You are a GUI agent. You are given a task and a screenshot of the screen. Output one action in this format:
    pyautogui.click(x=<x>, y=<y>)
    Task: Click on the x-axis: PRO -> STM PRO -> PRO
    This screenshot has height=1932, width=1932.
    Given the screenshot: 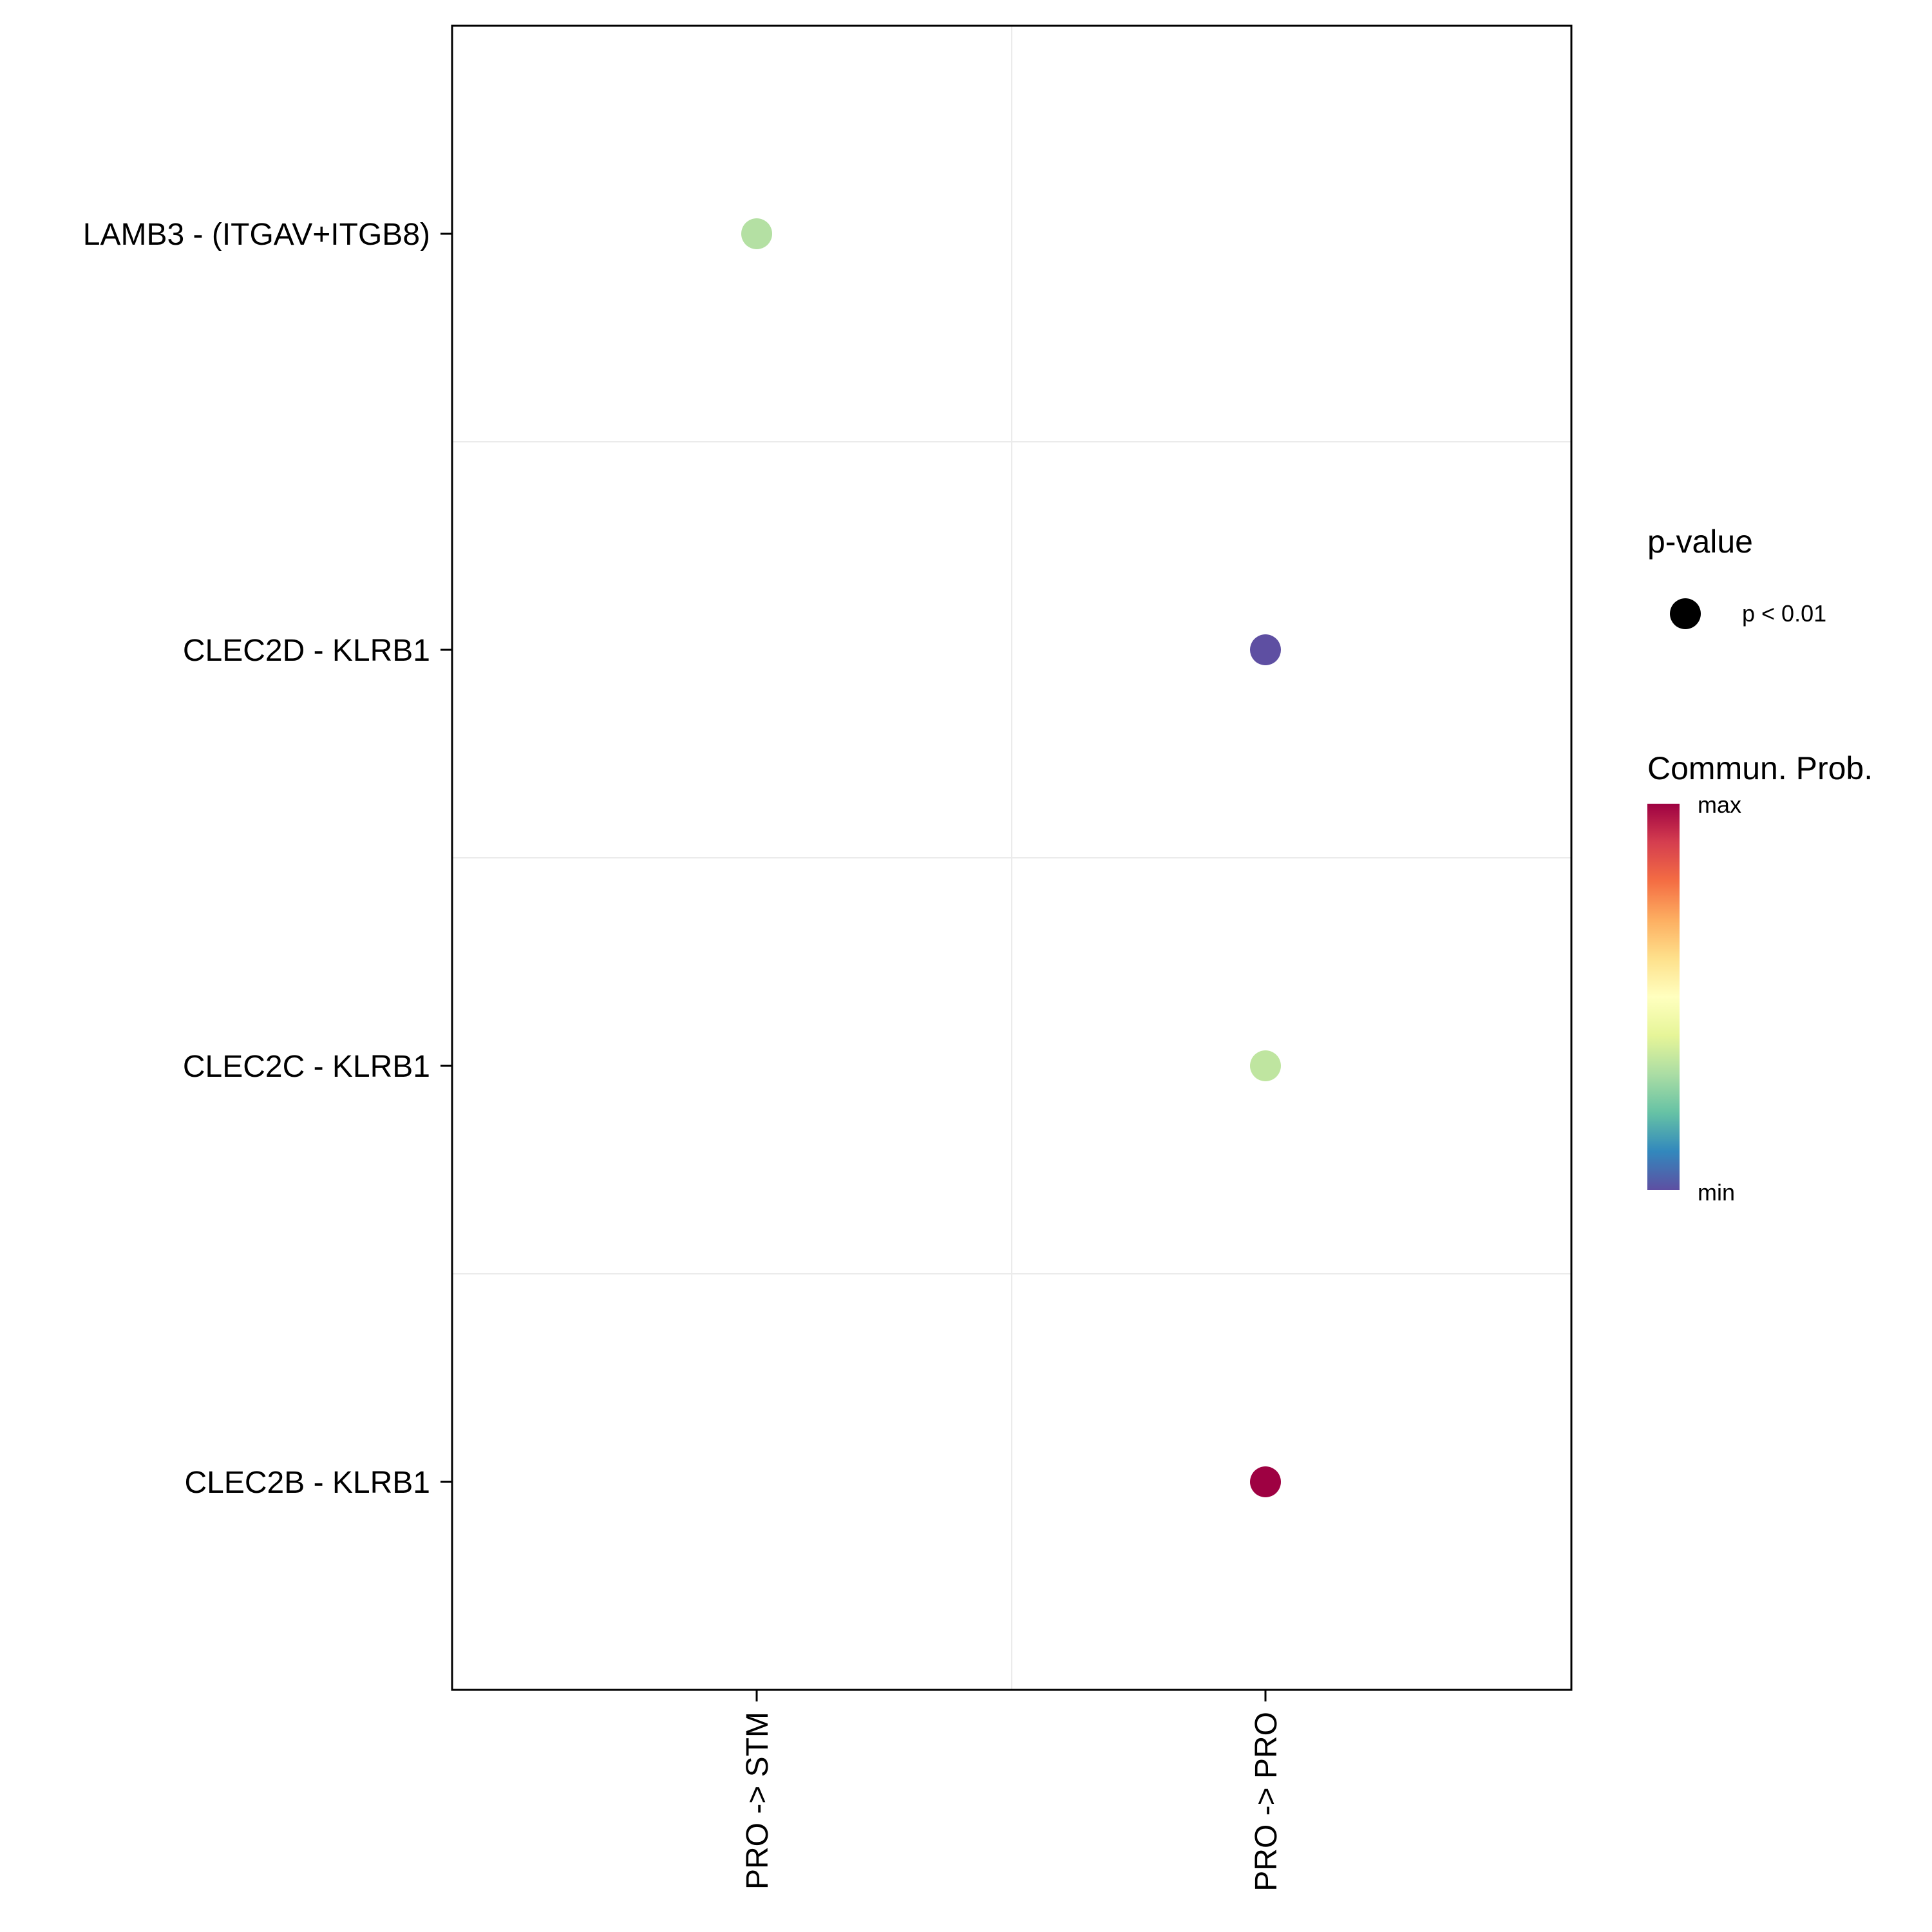 What is the action you would take?
    pyautogui.click(x=1012, y=1791)
    